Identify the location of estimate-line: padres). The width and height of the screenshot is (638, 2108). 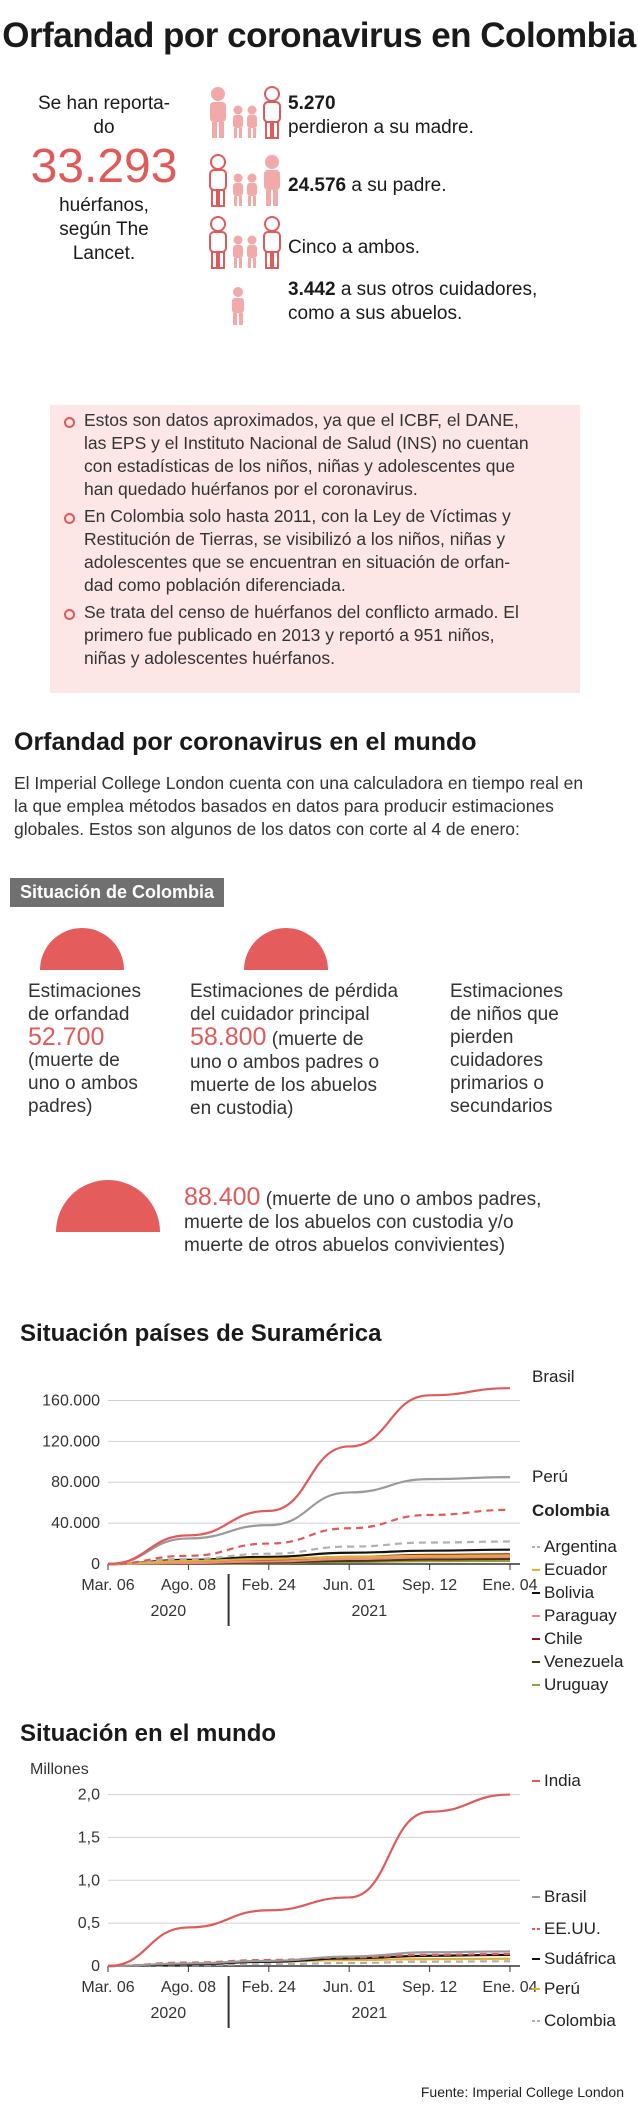
(60, 1106).